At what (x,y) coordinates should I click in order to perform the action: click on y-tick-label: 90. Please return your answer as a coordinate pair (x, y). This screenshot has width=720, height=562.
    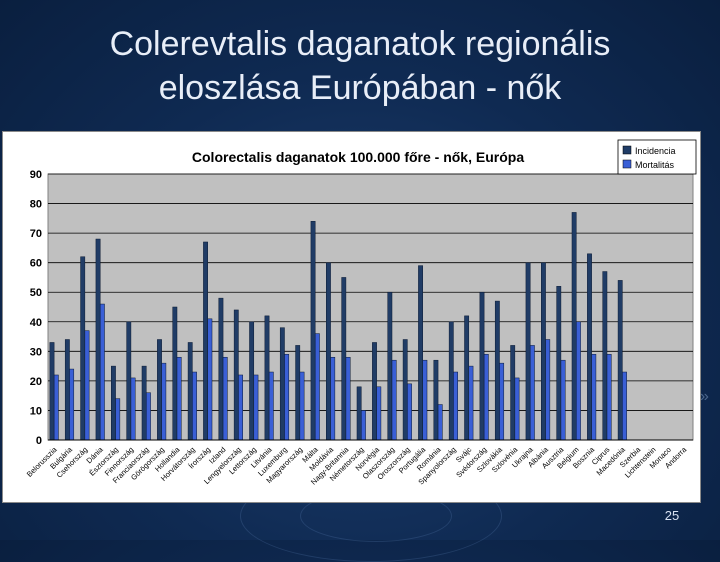
    Looking at the image, I should click on (36, 175).